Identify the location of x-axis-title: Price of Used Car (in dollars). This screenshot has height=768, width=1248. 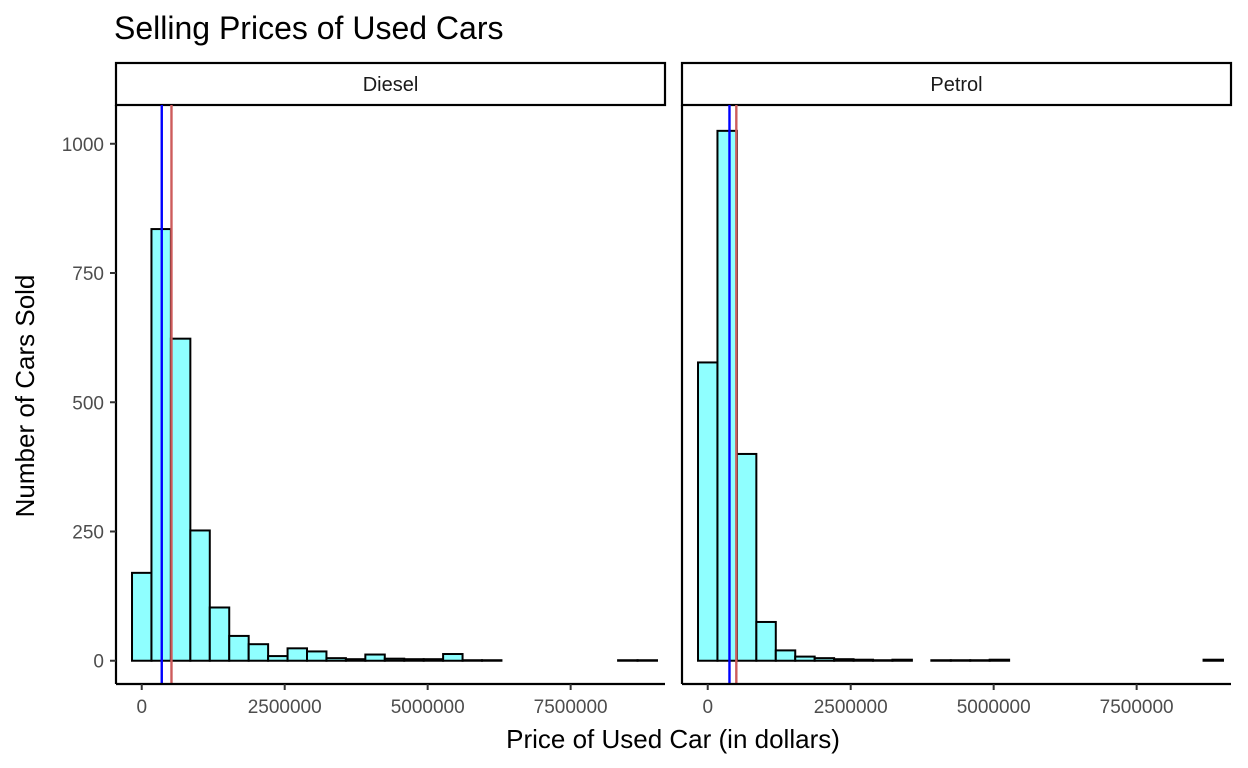
(673, 739).